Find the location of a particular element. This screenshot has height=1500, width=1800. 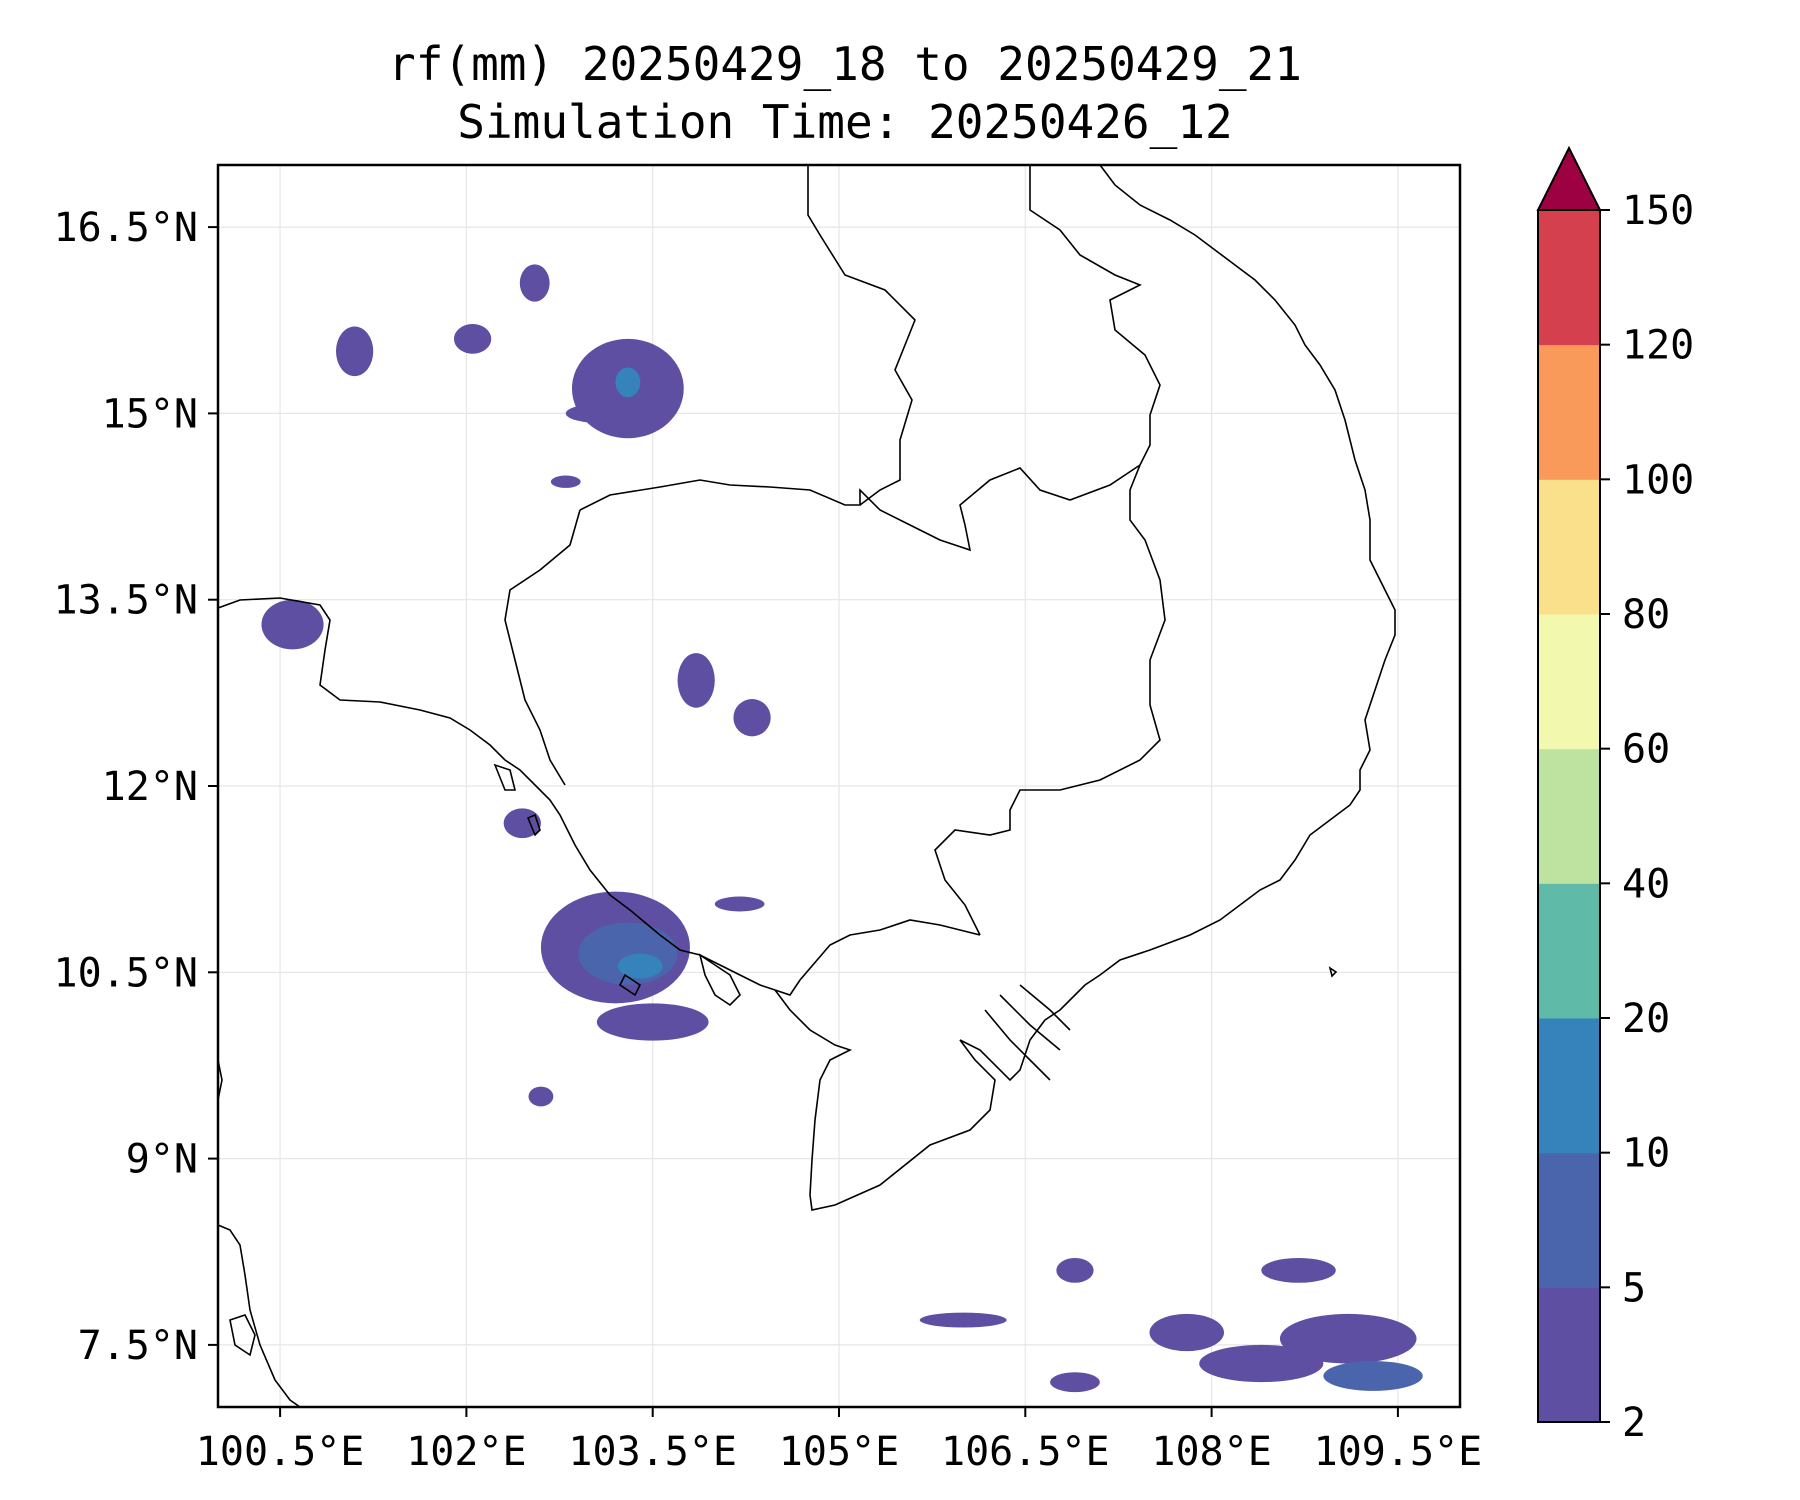

colorbar-tick-label: 150 is located at coordinates (1658, 211).